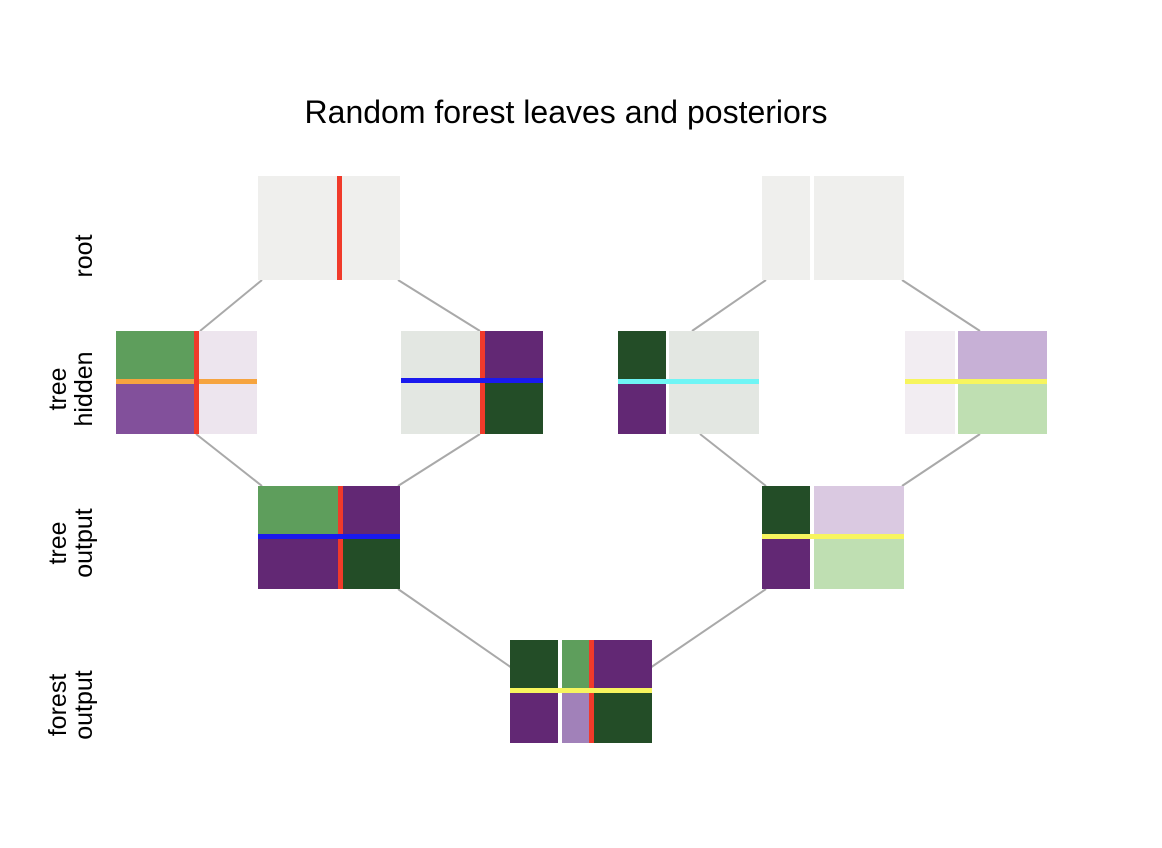 The width and height of the screenshot is (1162, 848). Describe the element at coordinates (58, 705) in the screenshot. I see `row-label-forest-output-line-1: forest` at that location.